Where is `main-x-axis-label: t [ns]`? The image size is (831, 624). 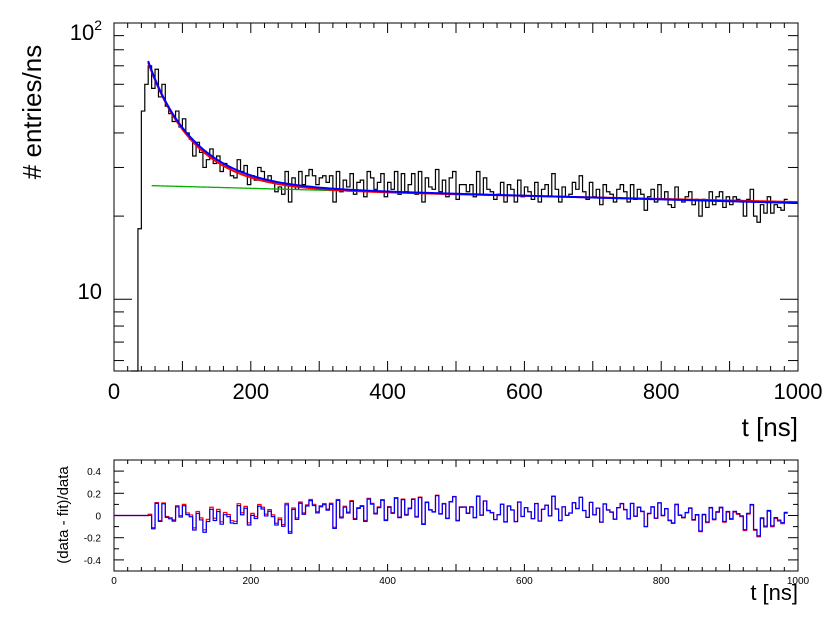 main-x-axis-label: t [ns] is located at coordinates (770, 427).